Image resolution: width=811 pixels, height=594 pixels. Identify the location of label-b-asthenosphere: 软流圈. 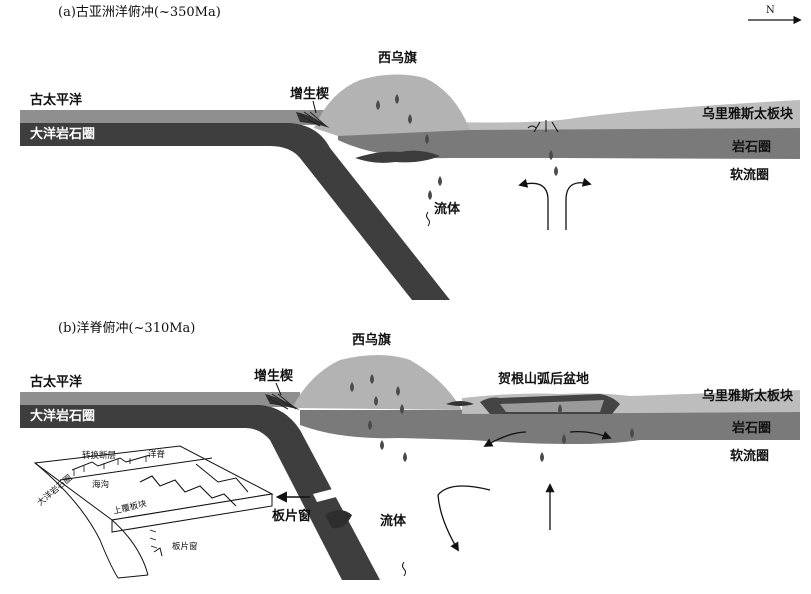
(749, 456).